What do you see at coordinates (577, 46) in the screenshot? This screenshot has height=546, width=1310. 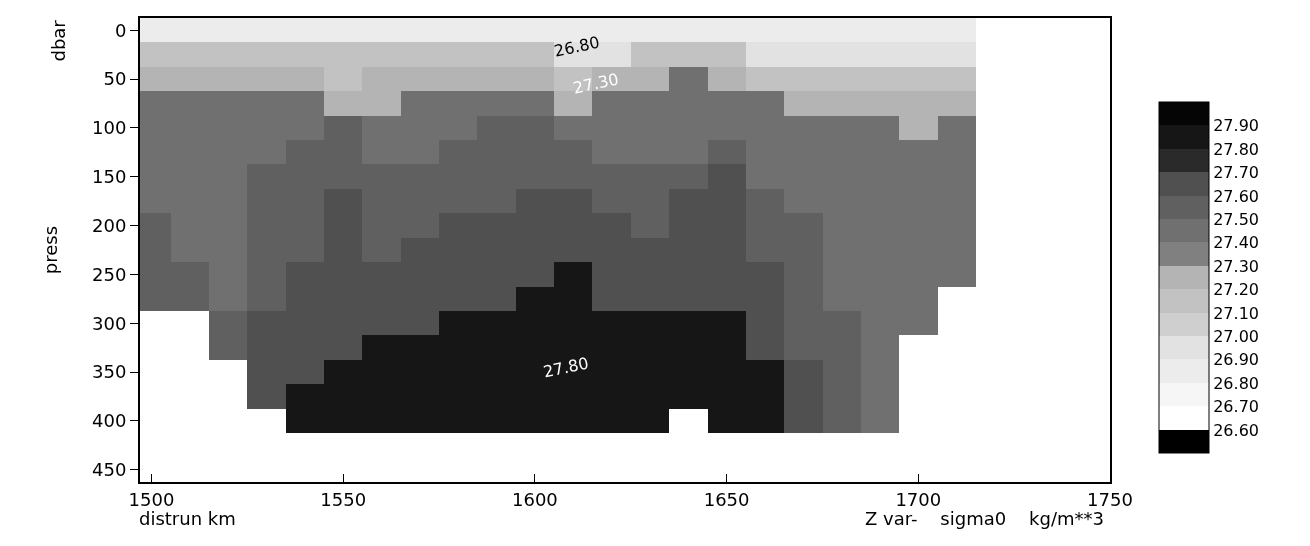 I see `annotation: 26.80` at bounding box center [577, 46].